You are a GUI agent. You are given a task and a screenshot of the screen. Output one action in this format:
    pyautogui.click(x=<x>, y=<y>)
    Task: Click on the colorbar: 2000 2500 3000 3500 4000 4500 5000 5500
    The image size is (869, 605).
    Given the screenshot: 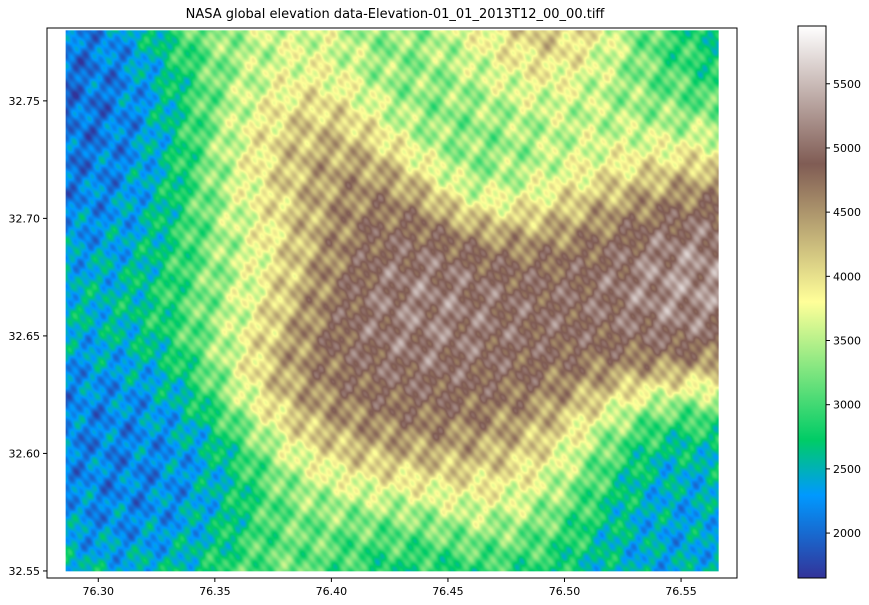 What is the action you would take?
    pyautogui.click(x=829, y=302)
    